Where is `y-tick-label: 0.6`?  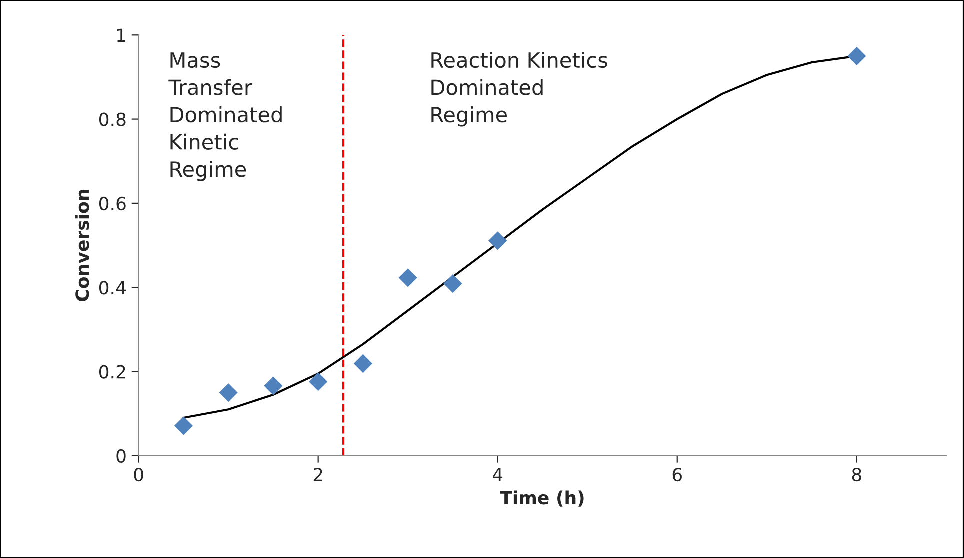 y-tick-label: 0.6 is located at coordinates (112, 203).